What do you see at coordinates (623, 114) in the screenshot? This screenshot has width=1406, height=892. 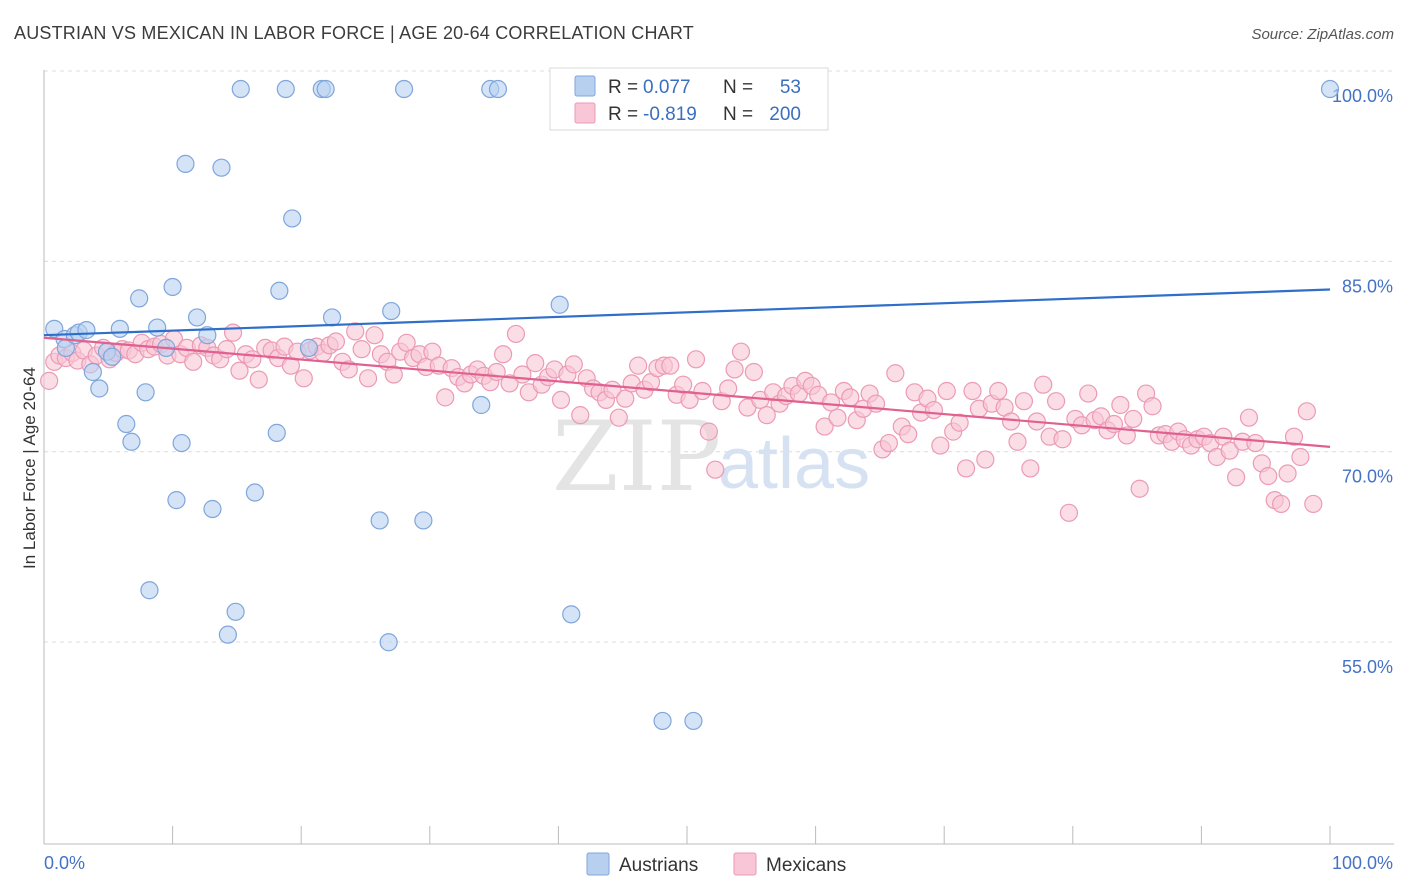 I see `legend-r-label-mexicans: R =` at bounding box center [623, 114].